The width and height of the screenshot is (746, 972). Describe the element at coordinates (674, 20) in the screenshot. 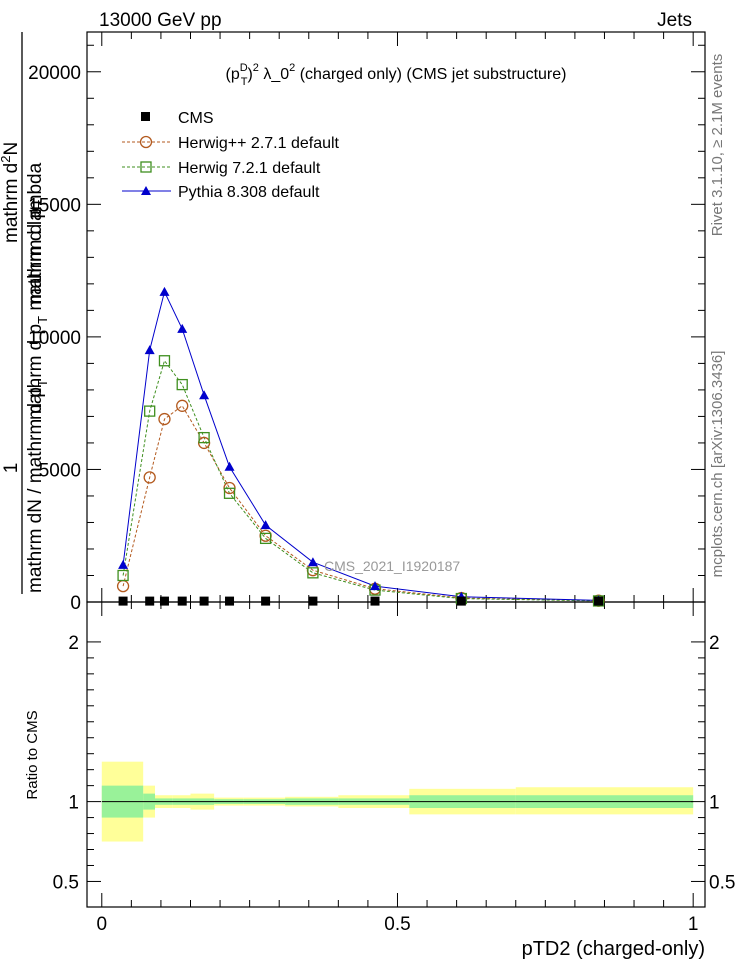

I see `header-right: Jets` at that location.